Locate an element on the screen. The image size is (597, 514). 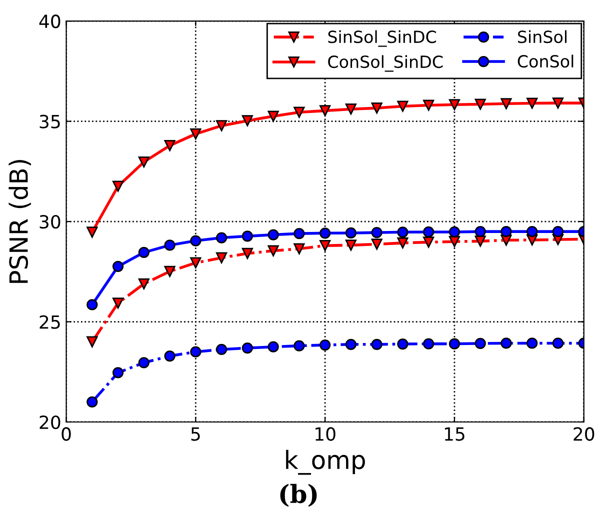
text: (b) is located at coordinates (298, 495).